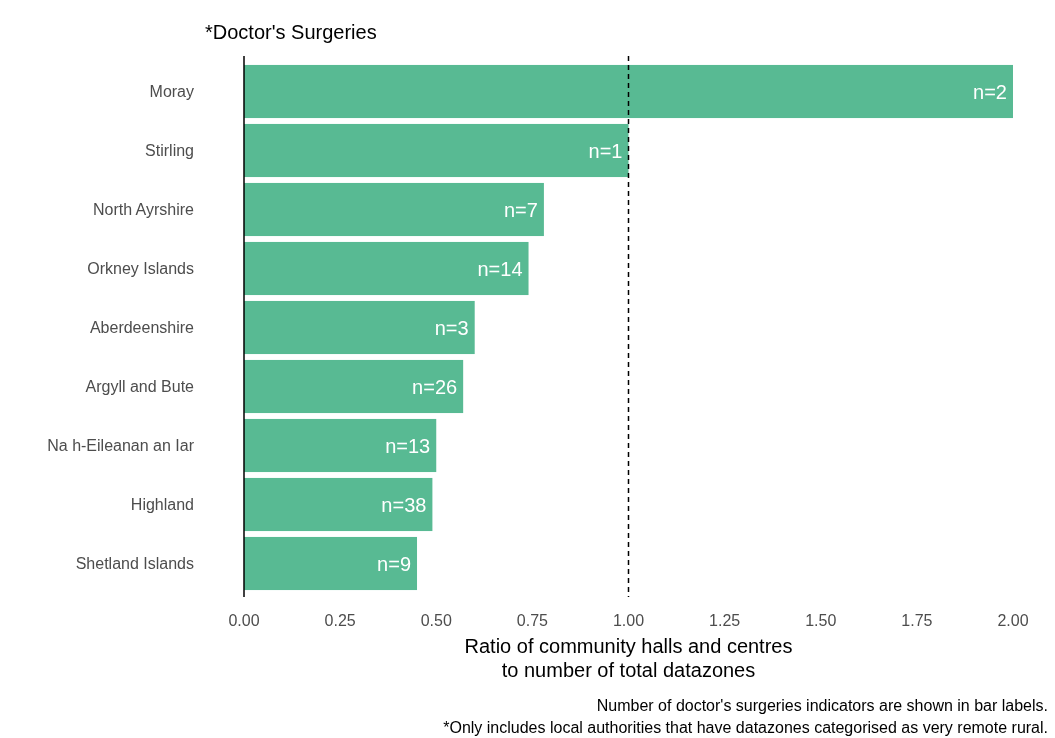 This screenshot has height=738, width=1055. I want to click on x-tick-label: 2.00, so click(1013, 620).